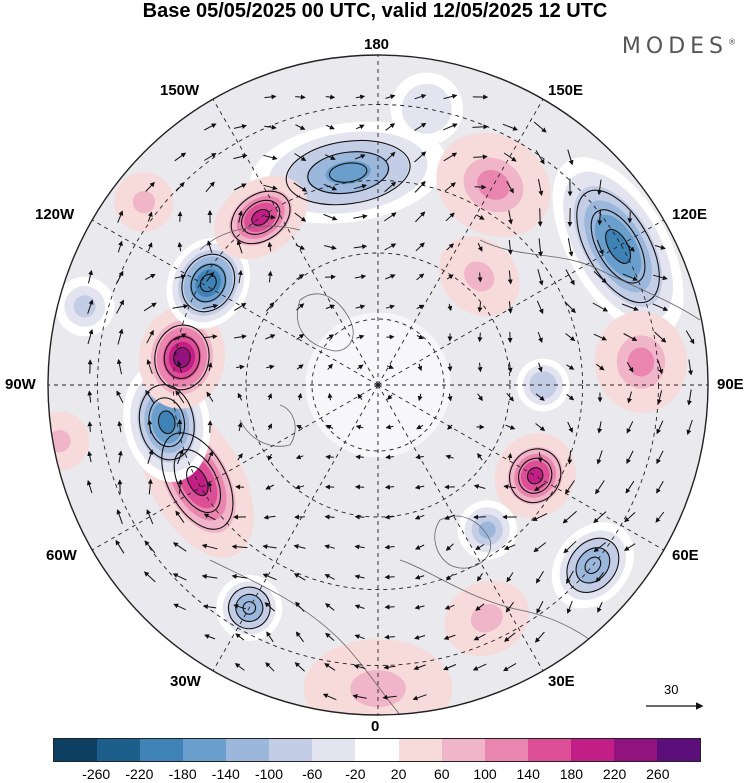 This screenshot has height=783, width=750. Describe the element at coordinates (671, 689) in the screenshot. I see `reference-vector-value: 30` at that location.